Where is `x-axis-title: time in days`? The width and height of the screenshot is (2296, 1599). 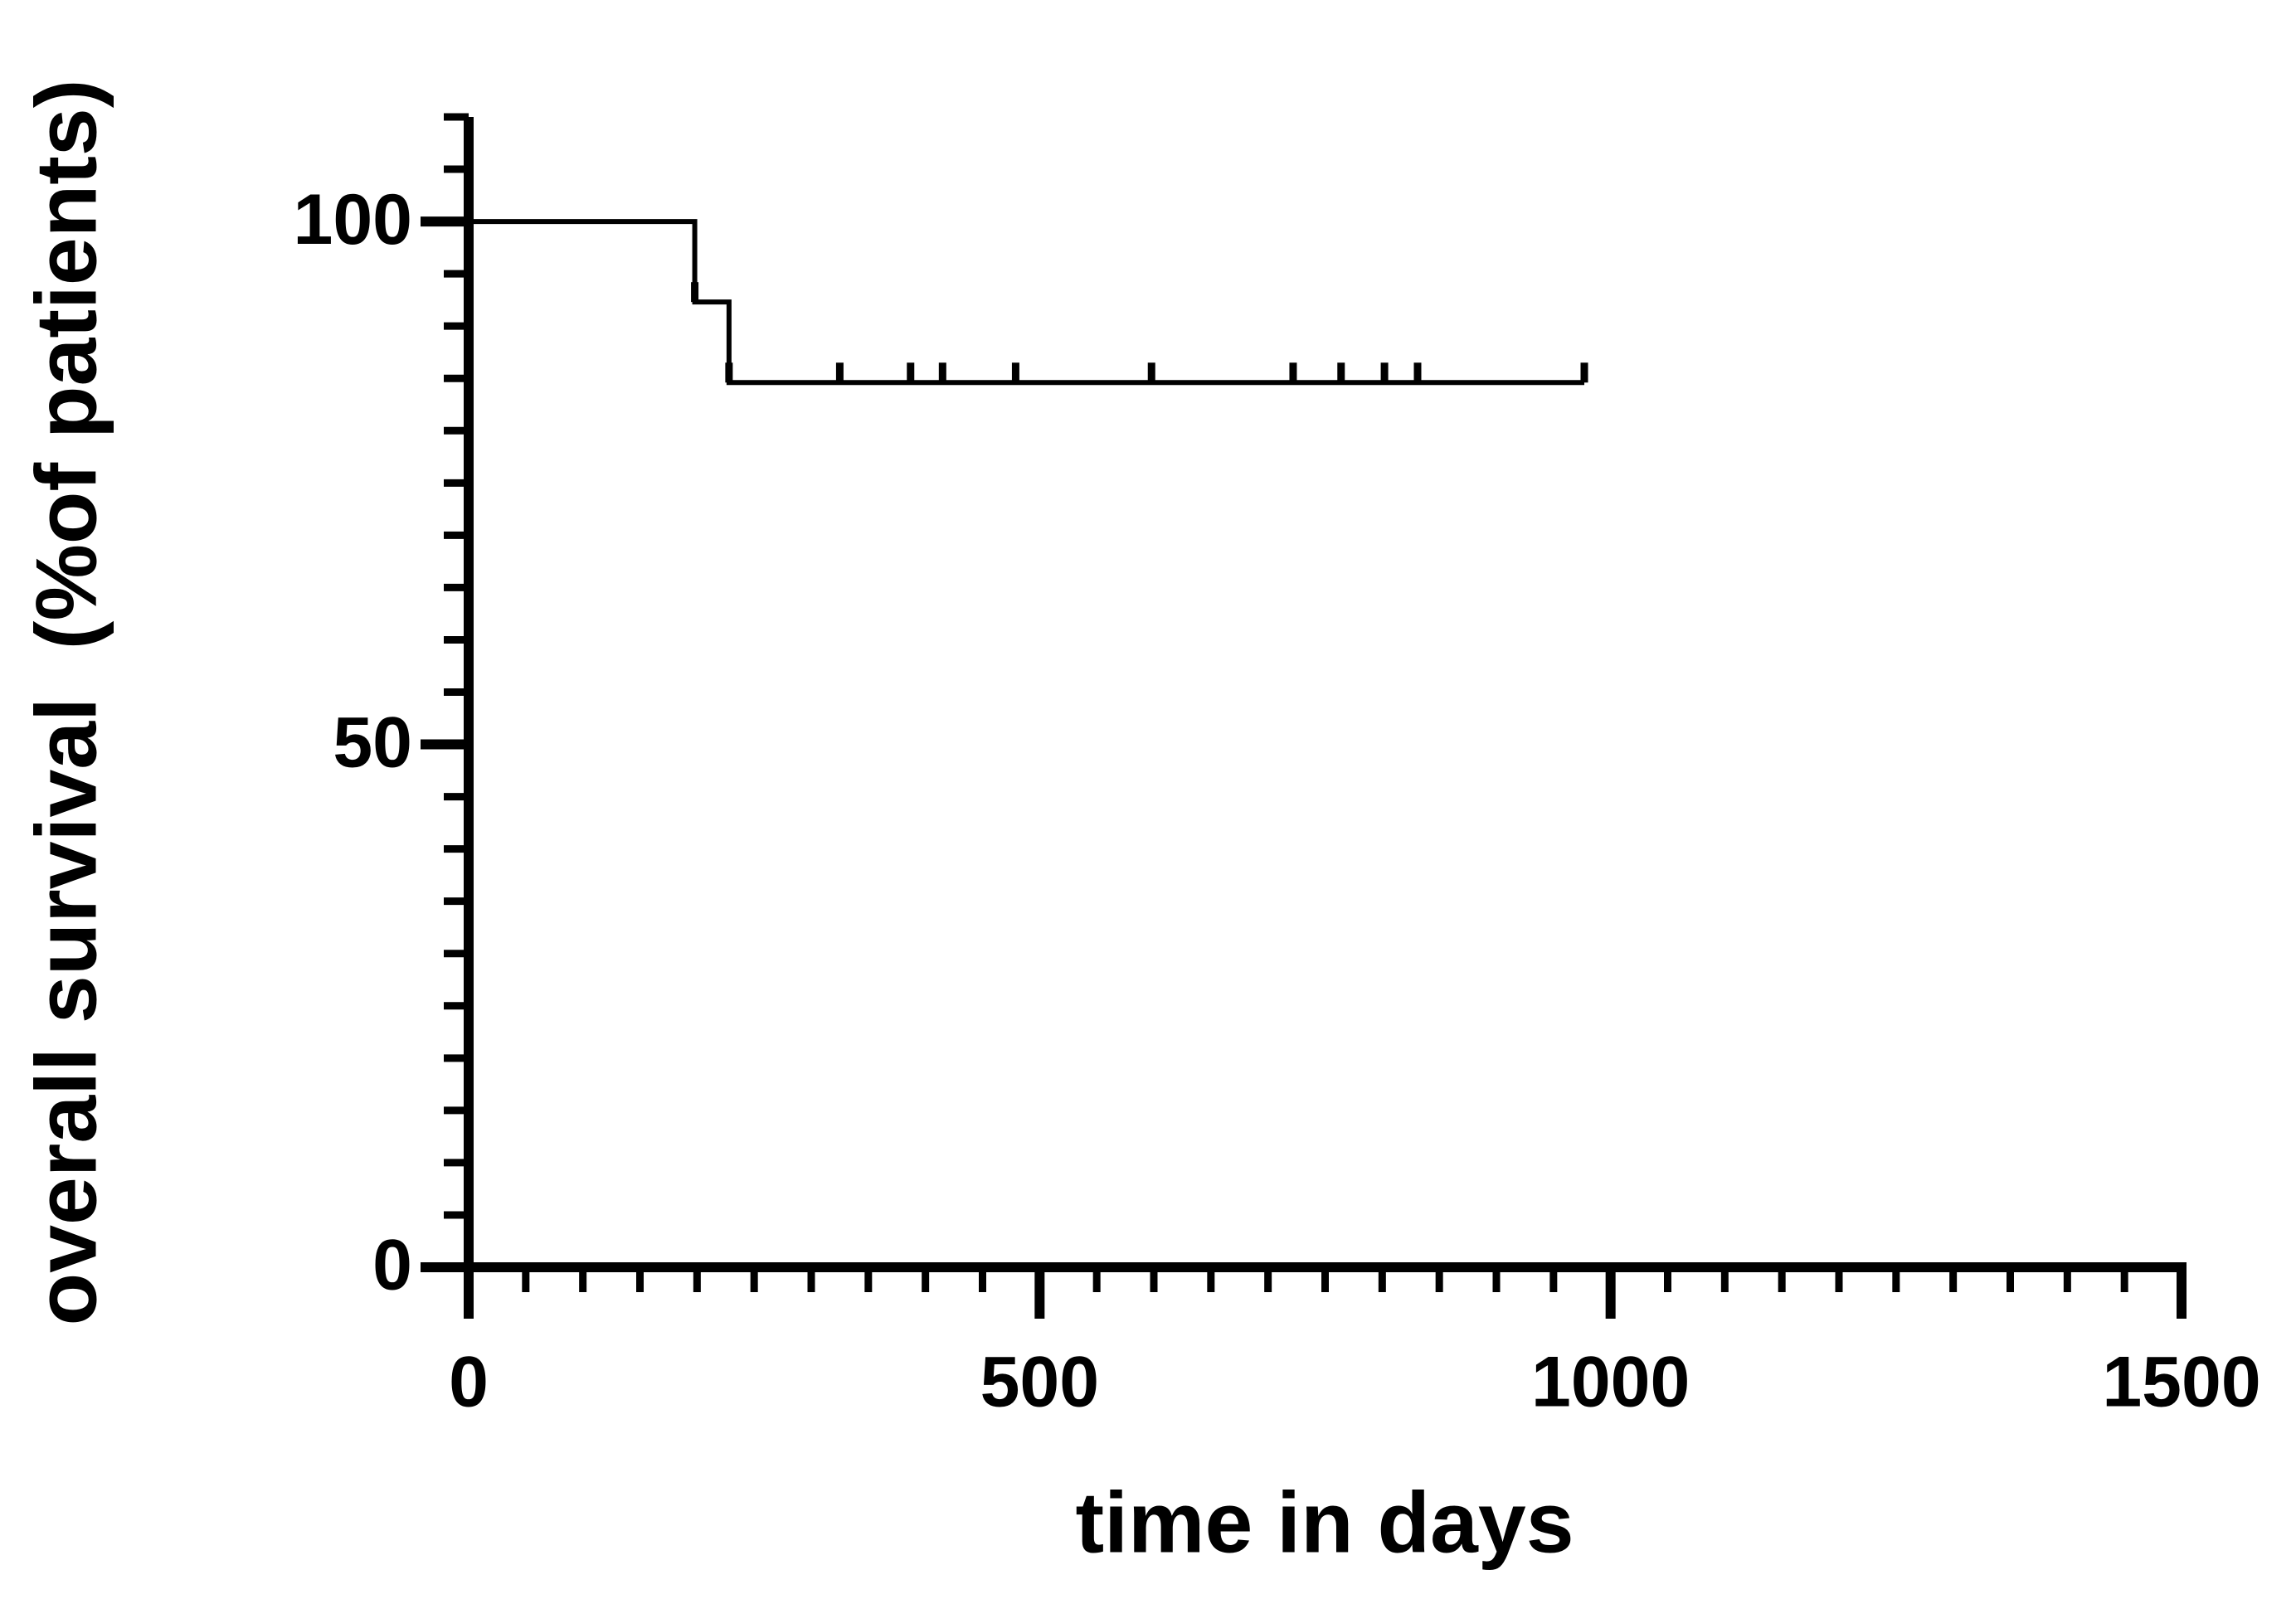 x-axis-title: time in days is located at coordinates (1324, 1523).